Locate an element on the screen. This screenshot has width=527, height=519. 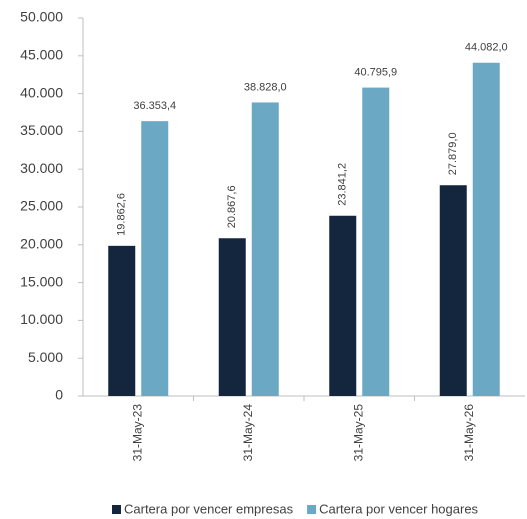
y-tick-label: 15.000 is located at coordinates (41, 281).